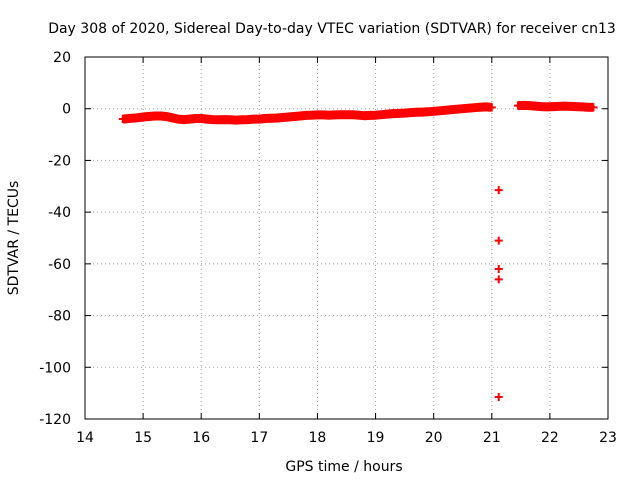 The height and width of the screenshot is (480, 640). What do you see at coordinates (343, 467) in the screenshot?
I see `x-axis-label: GPS time / hours` at bounding box center [343, 467].